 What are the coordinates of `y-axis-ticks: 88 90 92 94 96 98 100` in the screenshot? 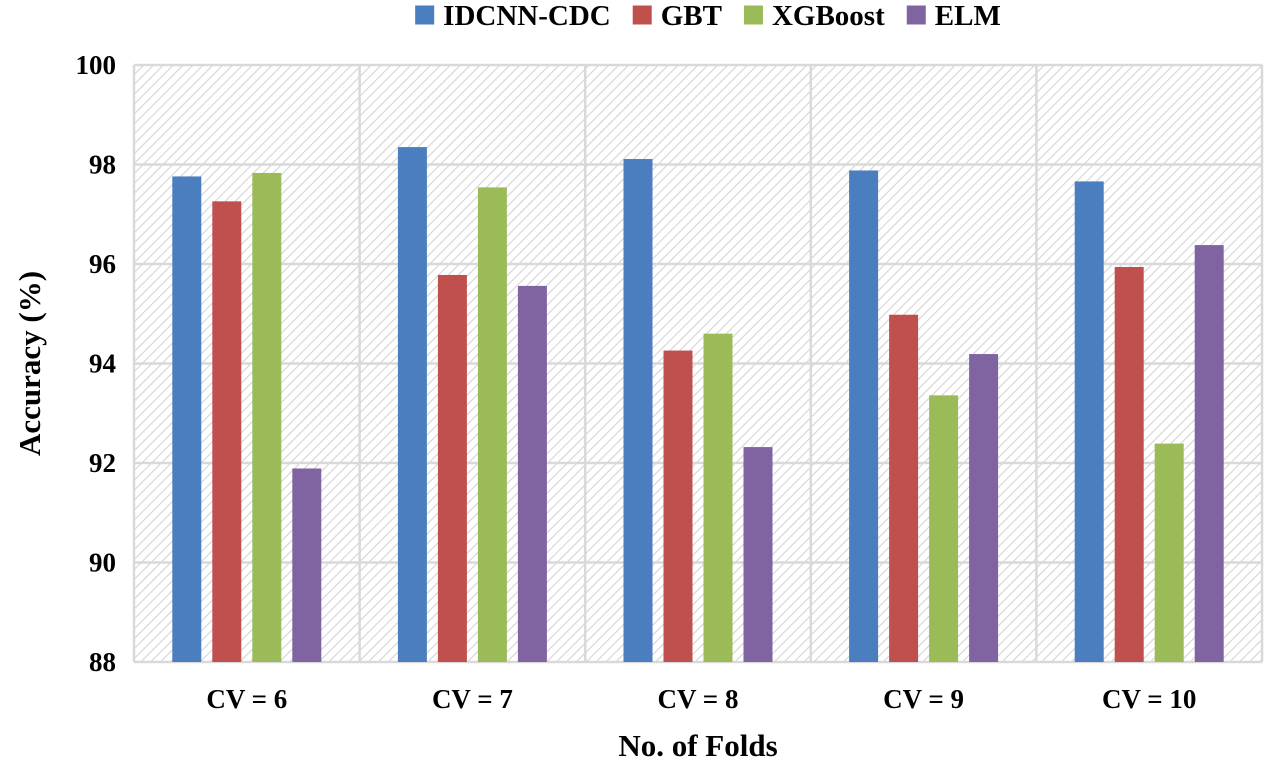 It's located at (96, 363).